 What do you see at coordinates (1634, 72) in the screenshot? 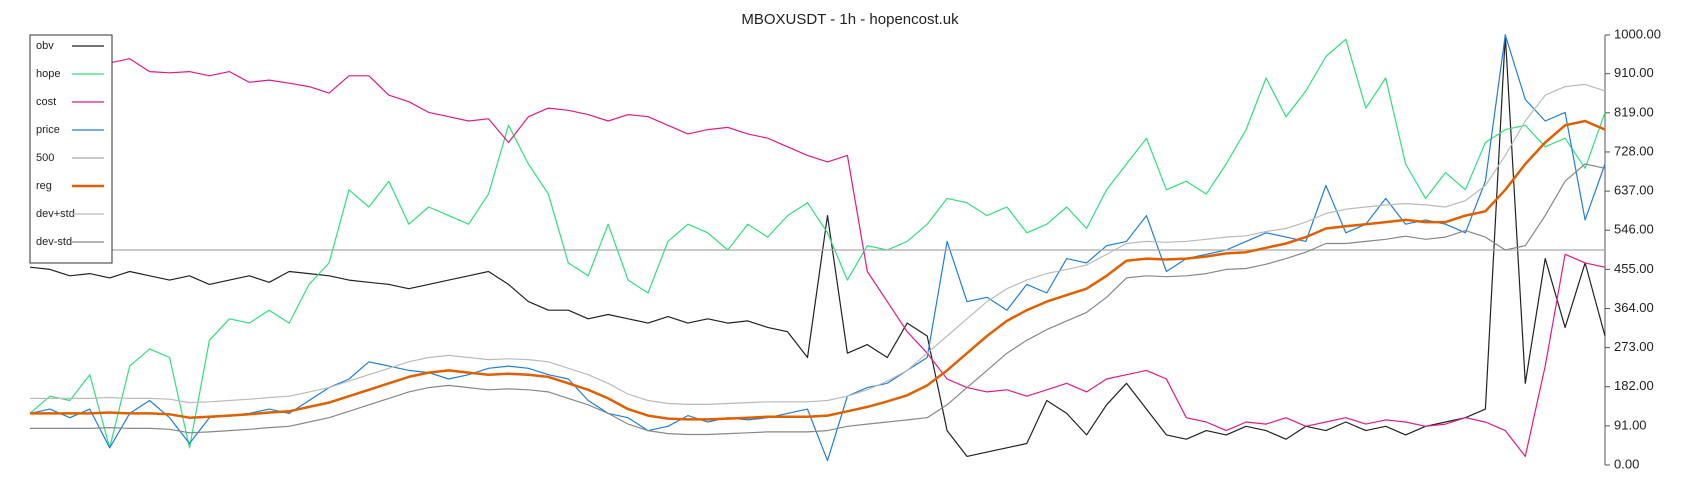
I see `y-tick-label: 910.00` at bounding box center [1634, 72].